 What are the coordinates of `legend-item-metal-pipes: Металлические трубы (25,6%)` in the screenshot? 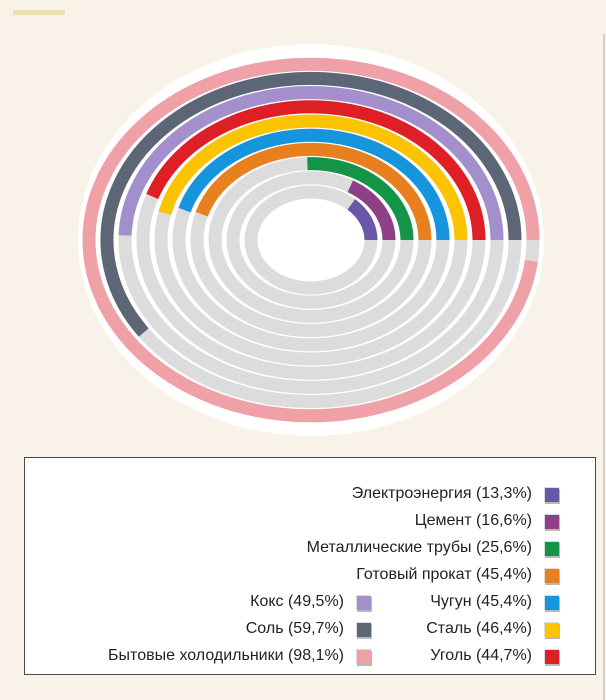 It's located at (433, 548).